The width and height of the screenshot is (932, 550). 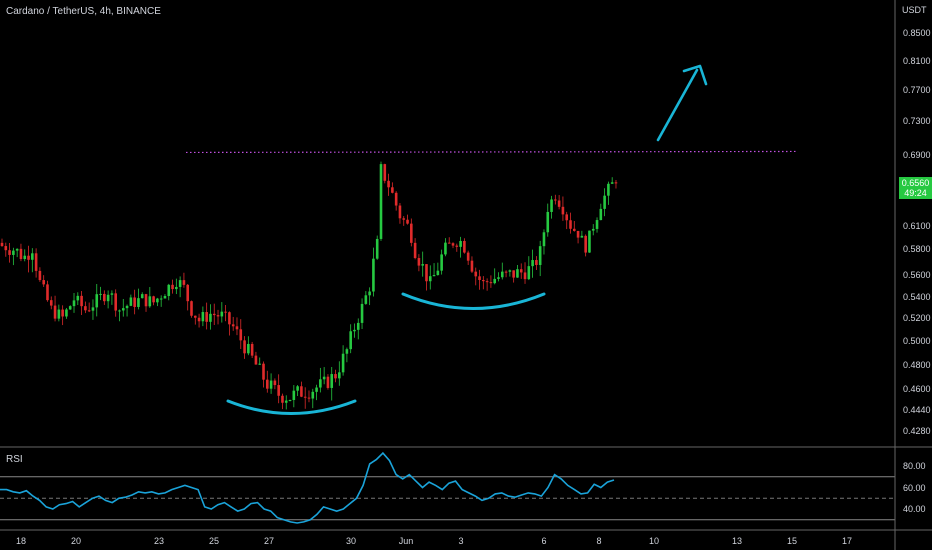 What do you see at coordinates (695, 75) in the screenshot?
I see `up-arrow-head` at bounding box center [695, 75].